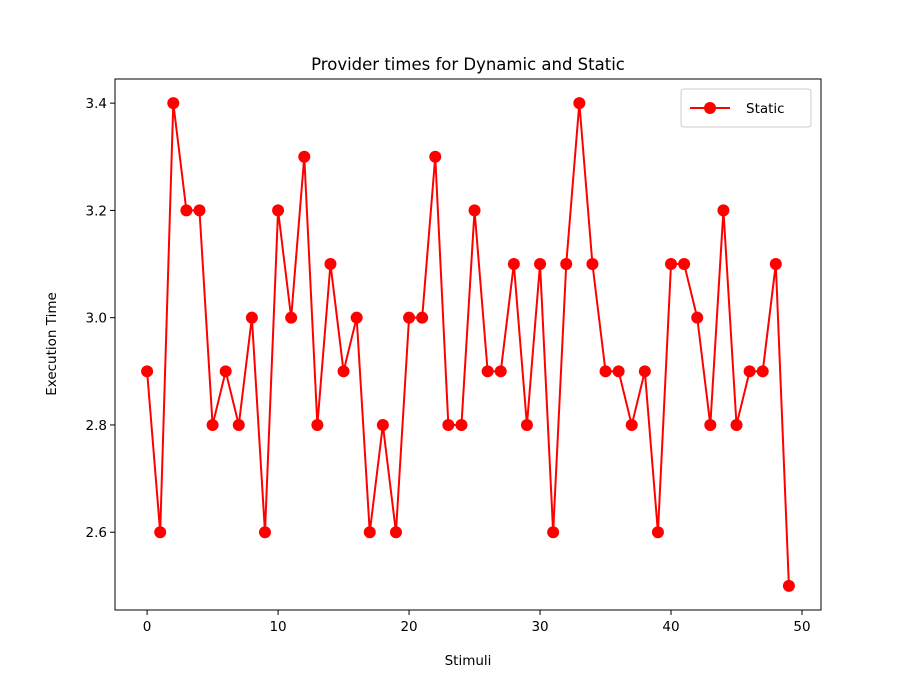  I want to click on x-tick-label: 50, so click(801, 627).